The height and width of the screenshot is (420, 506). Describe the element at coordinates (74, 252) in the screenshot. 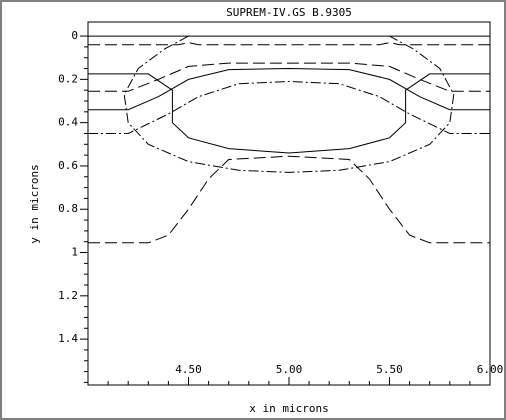

I see `y-tick-label: 1` at that location.